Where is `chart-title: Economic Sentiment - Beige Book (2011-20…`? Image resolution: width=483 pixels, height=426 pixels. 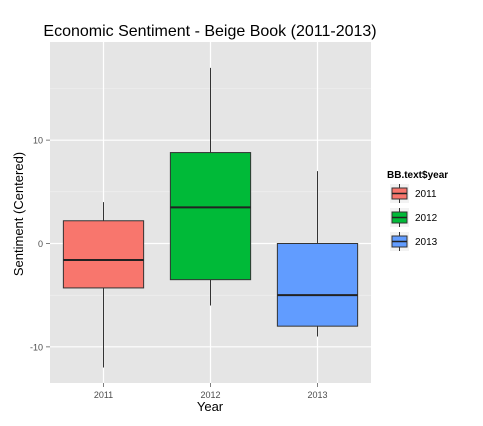 chart-title: Economic Sentiment - Beige Book (2011-20… is located at coordinates (209, 31).